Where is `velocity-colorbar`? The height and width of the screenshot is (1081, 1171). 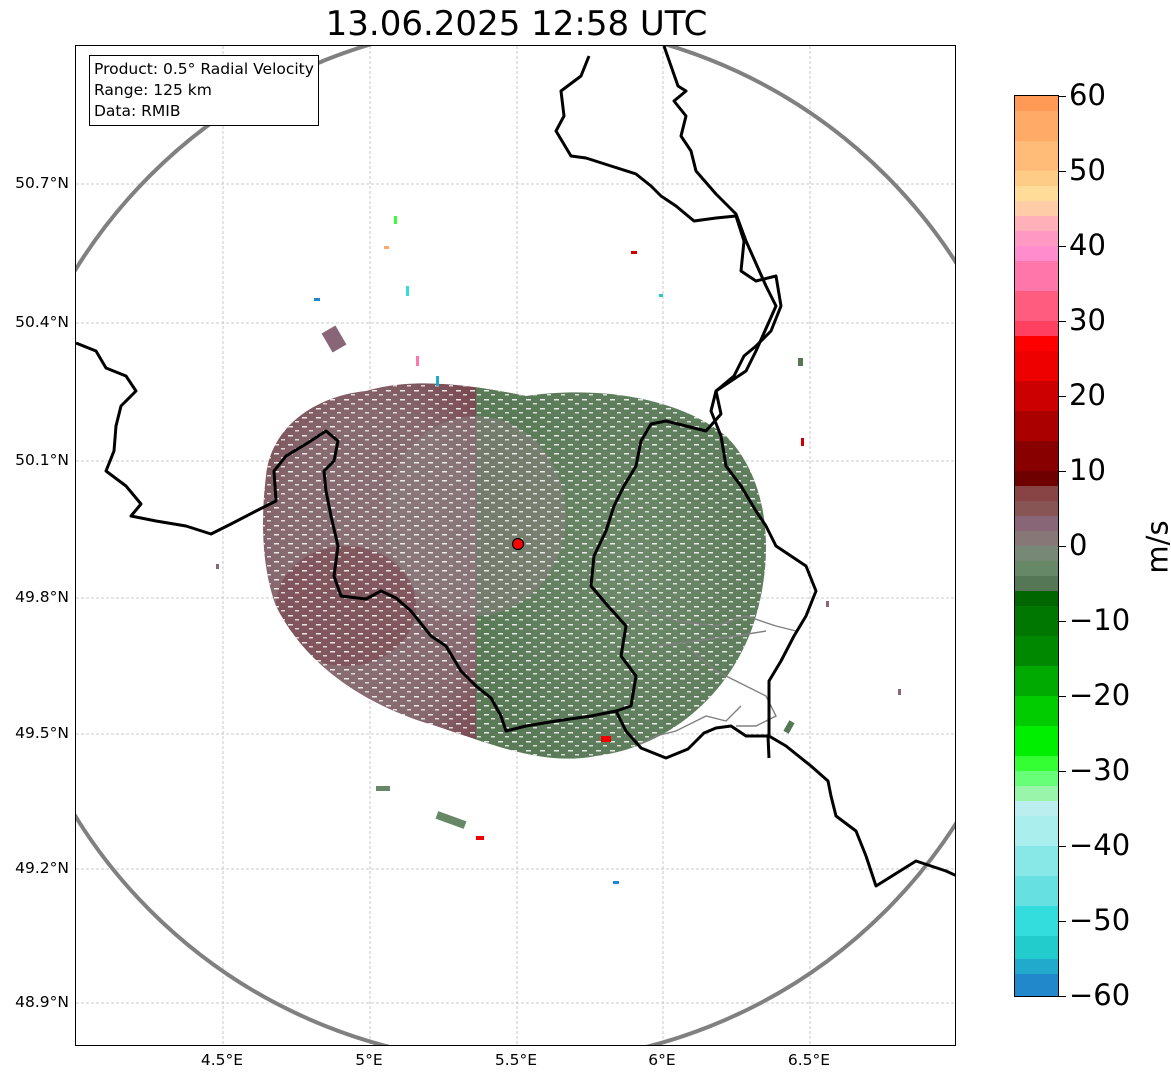 velocity-colorbar is located at coordinates (1036, 546).